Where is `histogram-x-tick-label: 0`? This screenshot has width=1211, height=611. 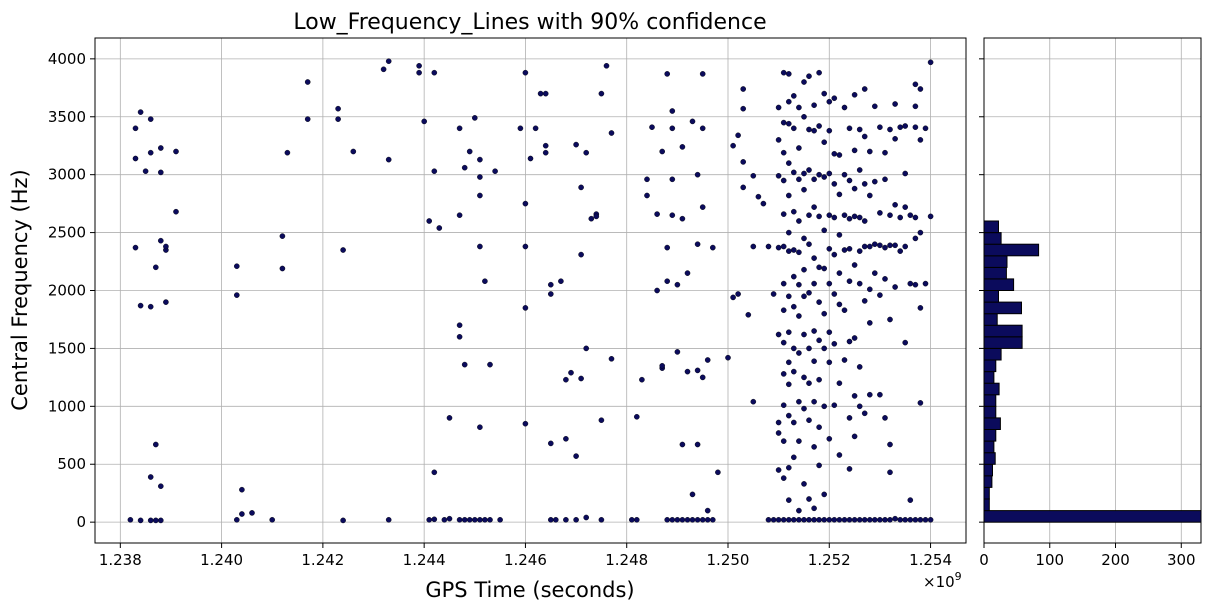
histogram-x-tick-label: 0 is located at coordinates (984, 560).